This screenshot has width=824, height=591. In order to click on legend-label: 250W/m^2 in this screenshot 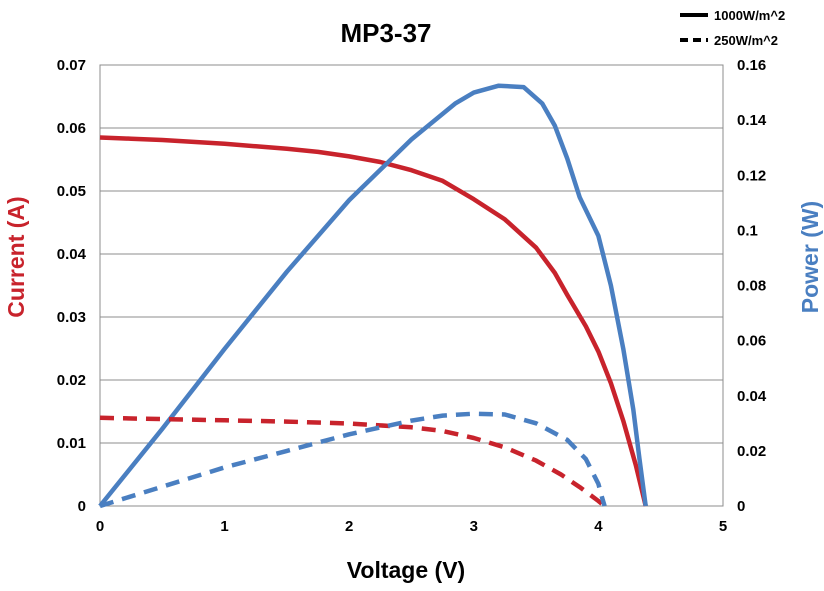, I will do `click(746, 40)`.